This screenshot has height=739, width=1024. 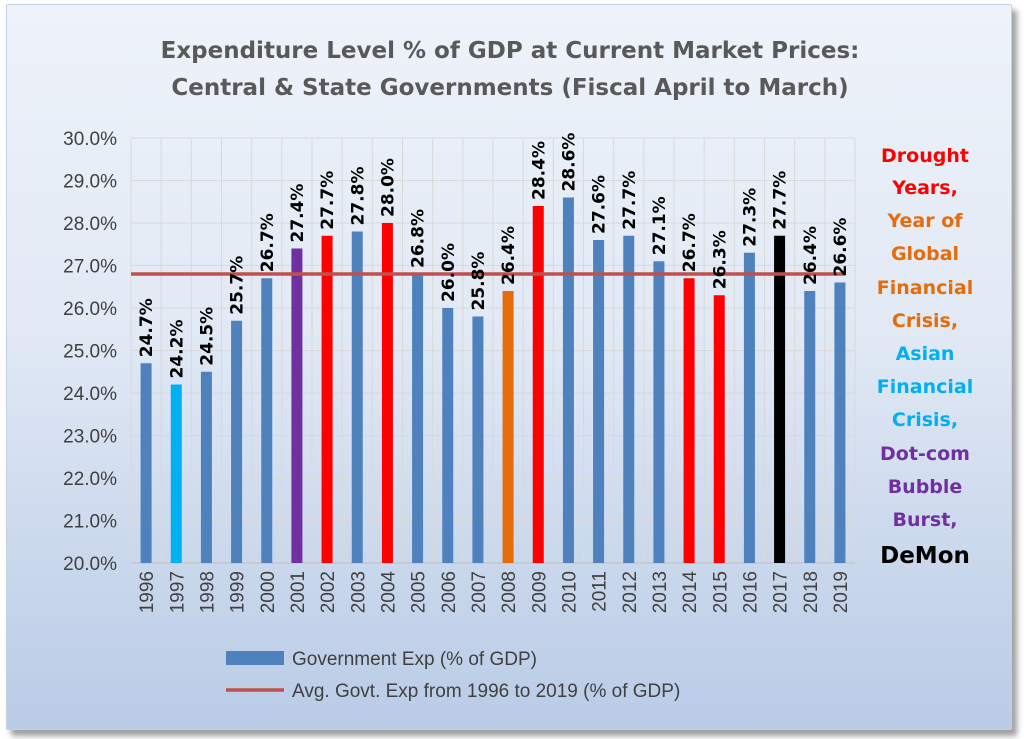 I want to click on data-label-2012: 27.7%, so click(x=630, y=200).